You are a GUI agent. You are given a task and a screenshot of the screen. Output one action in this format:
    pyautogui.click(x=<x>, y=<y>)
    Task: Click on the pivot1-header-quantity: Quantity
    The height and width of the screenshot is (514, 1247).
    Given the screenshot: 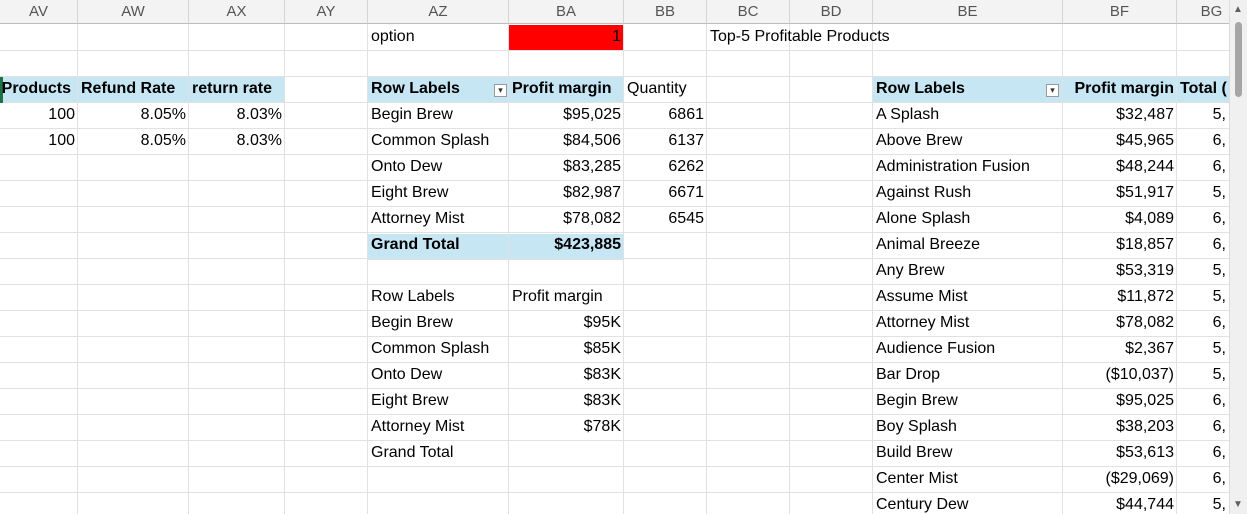 What is the action you would take?
    pyautogui.click(x=657, y=88)
    